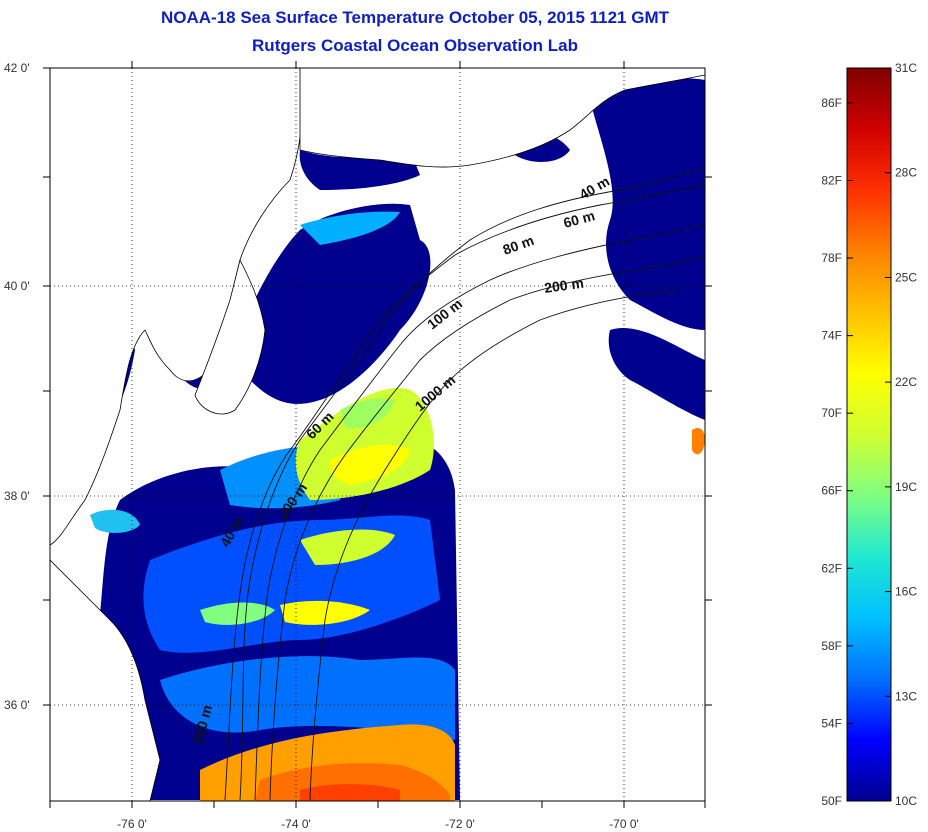 The width and height of the screenshot is (928, 832). Describe the element at coordinates (831, 103) in the screenshot. I see `colorbar-f-label: 86F` at that location.